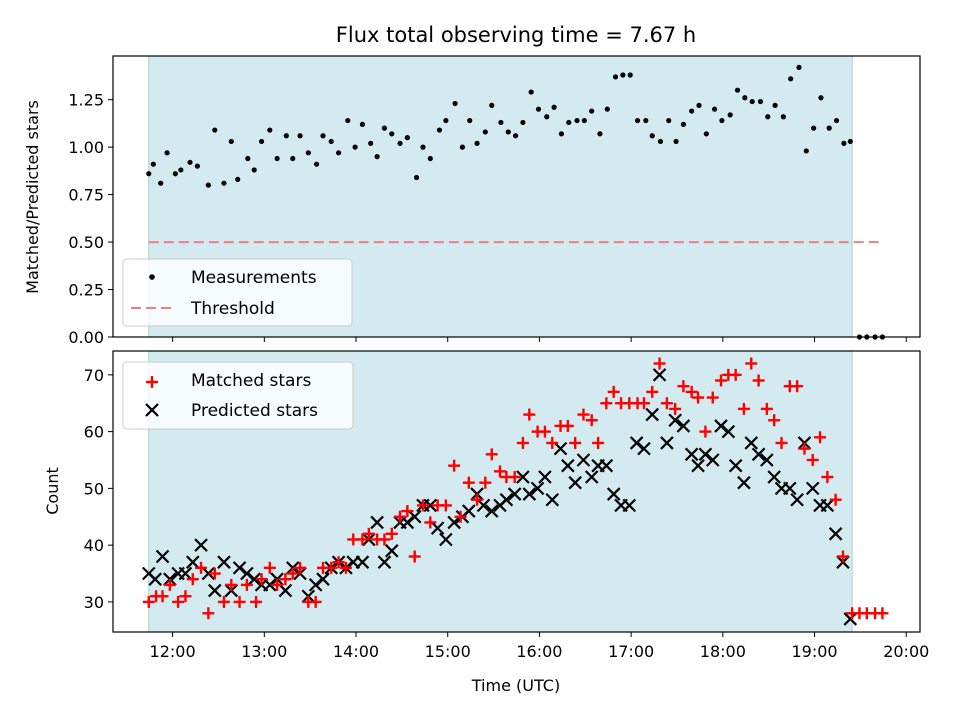  I want to click on bottom-legend-box, so click(238, 395).